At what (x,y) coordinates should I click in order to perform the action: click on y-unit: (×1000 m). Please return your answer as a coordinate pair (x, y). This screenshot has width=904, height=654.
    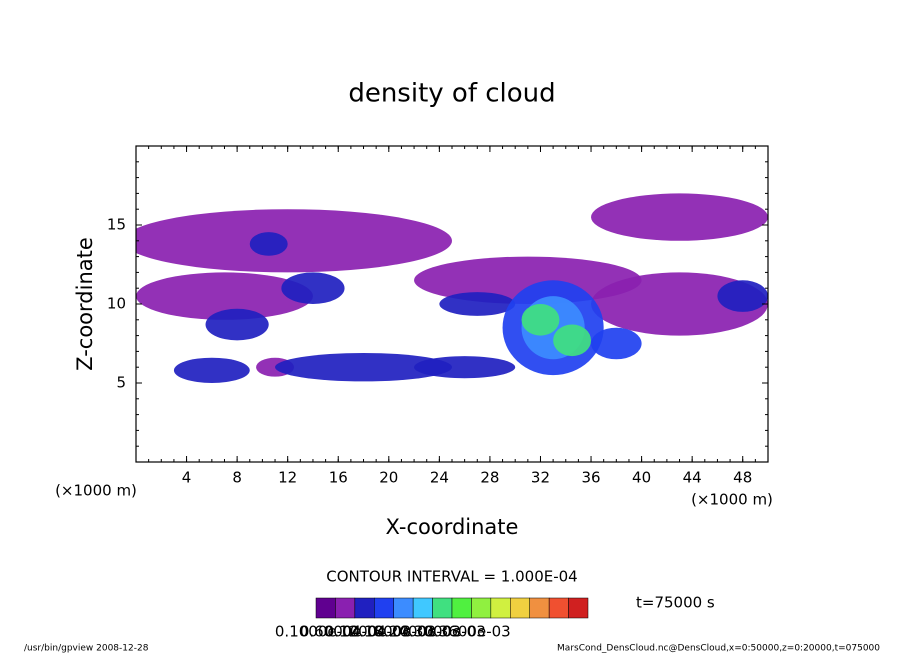
    Looking at the image, I should click on (96, 491).